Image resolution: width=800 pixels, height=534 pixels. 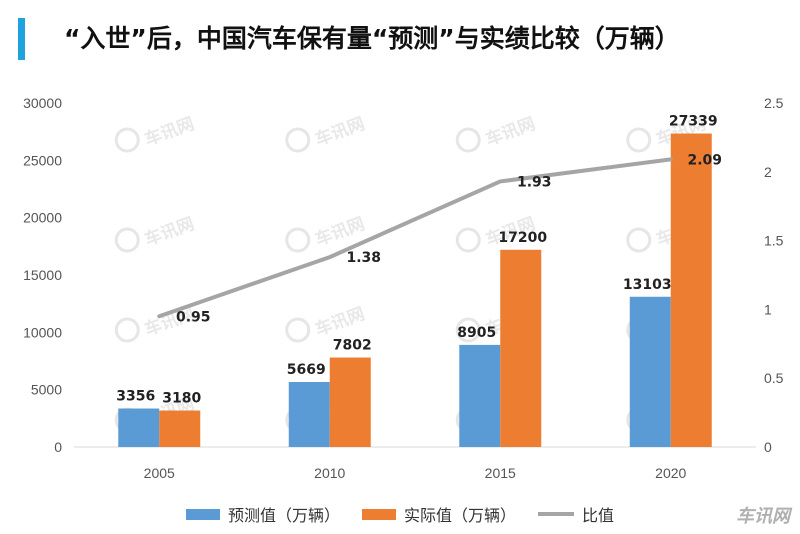 I want to click on y-tick-label-right: 1.5, so click(x=774, y=241).